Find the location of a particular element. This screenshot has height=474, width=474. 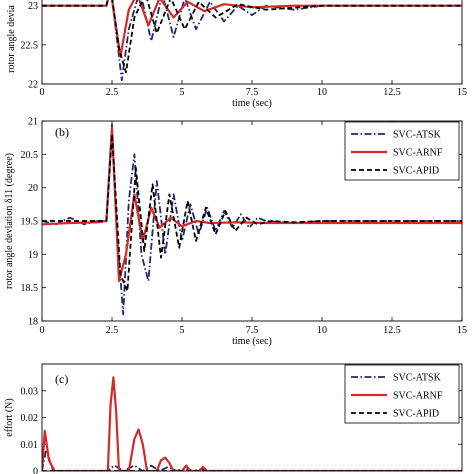

panel-label: (b) is located at coordinates (62, 132).